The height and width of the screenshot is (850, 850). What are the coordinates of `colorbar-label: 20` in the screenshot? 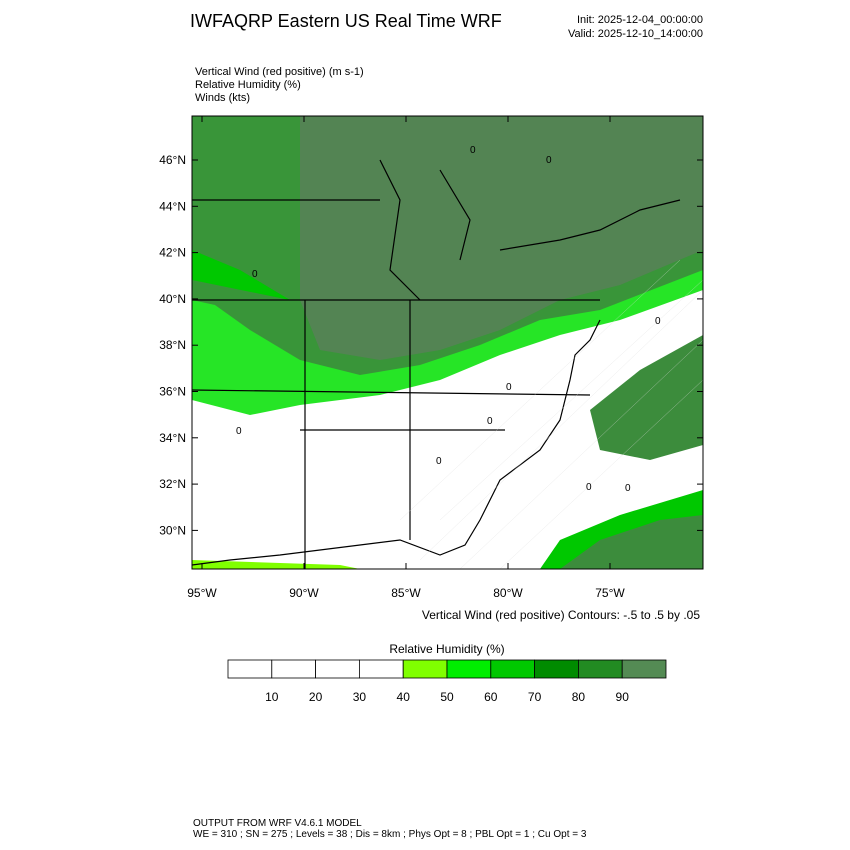 It's located at (316, 697).